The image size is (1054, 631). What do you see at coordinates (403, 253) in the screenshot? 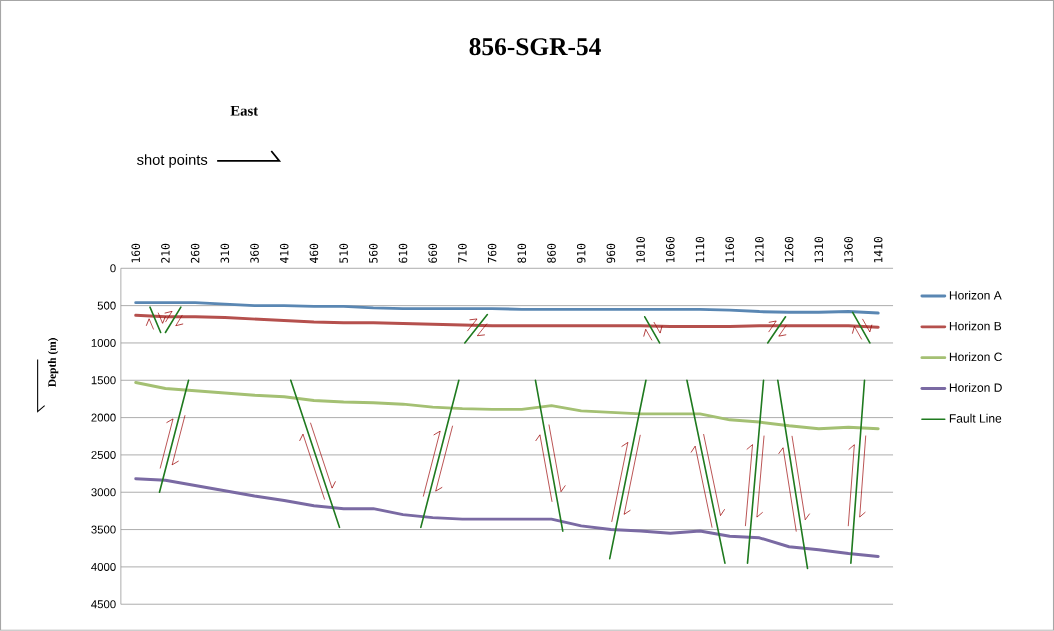
I see `x-tick-label: 610` at bounding box center [403, 253].